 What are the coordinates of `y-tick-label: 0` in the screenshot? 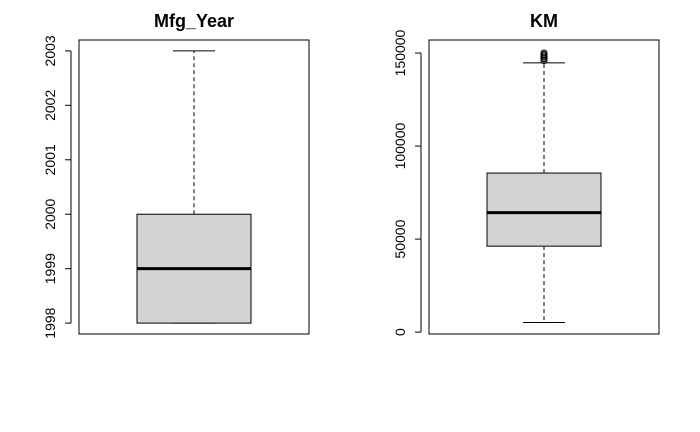 It's located at (400, 332).